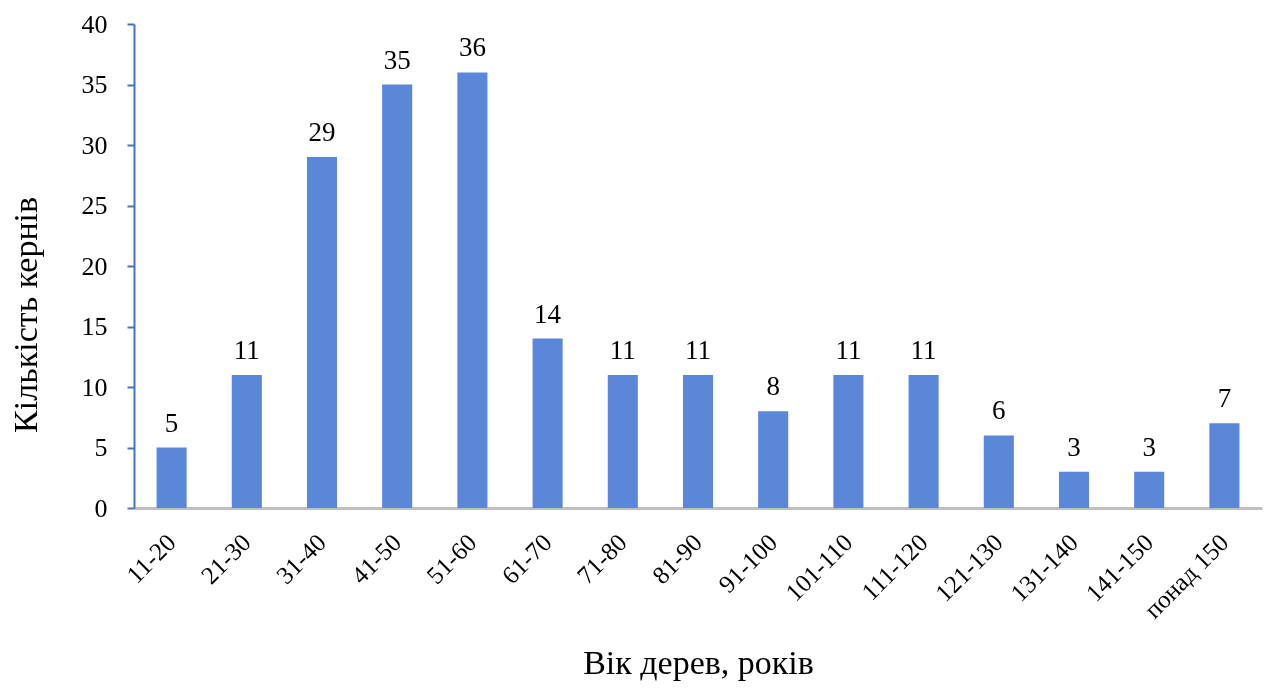 This screenshot has width=1272, height=691. What do you see at coordinates (94, 145) in the screenshot?
I see `y-tick-label: 30` at bounding box center [94, 145].